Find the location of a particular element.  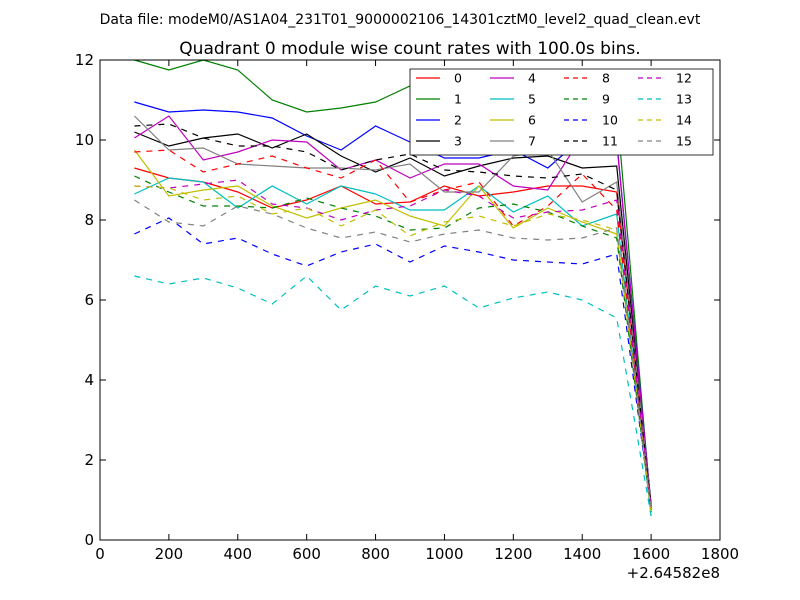

legend-label-6: 6 is located at coordinates (532, 120).